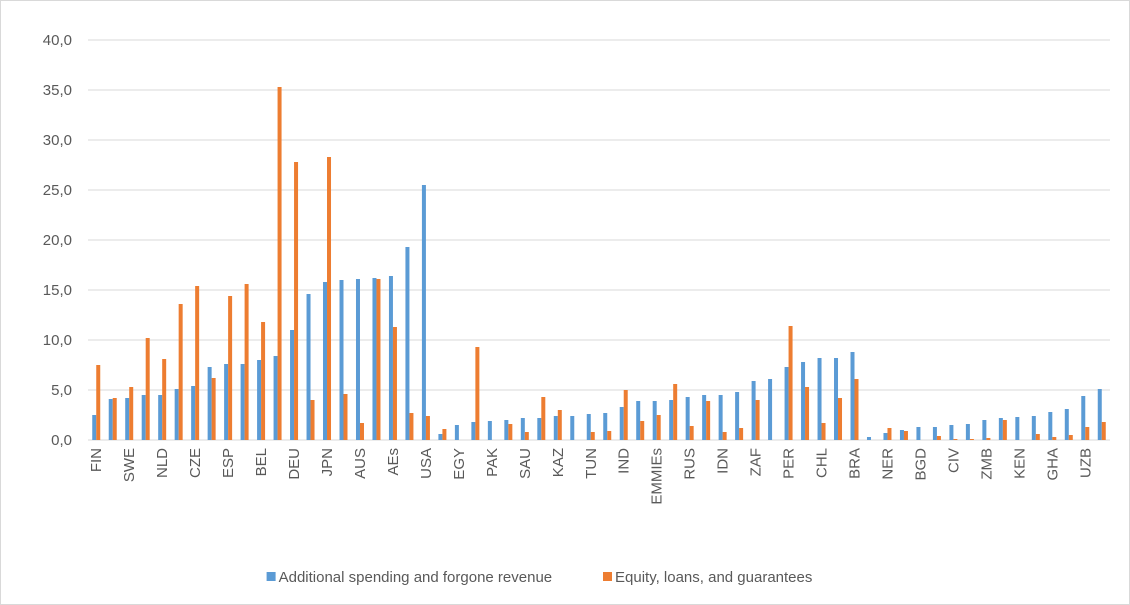 The height and width of the screenshot is (605, 1130). Describe the element at coordinates (607, 576) in the screenshot. I see `legend-swatch` at that location.